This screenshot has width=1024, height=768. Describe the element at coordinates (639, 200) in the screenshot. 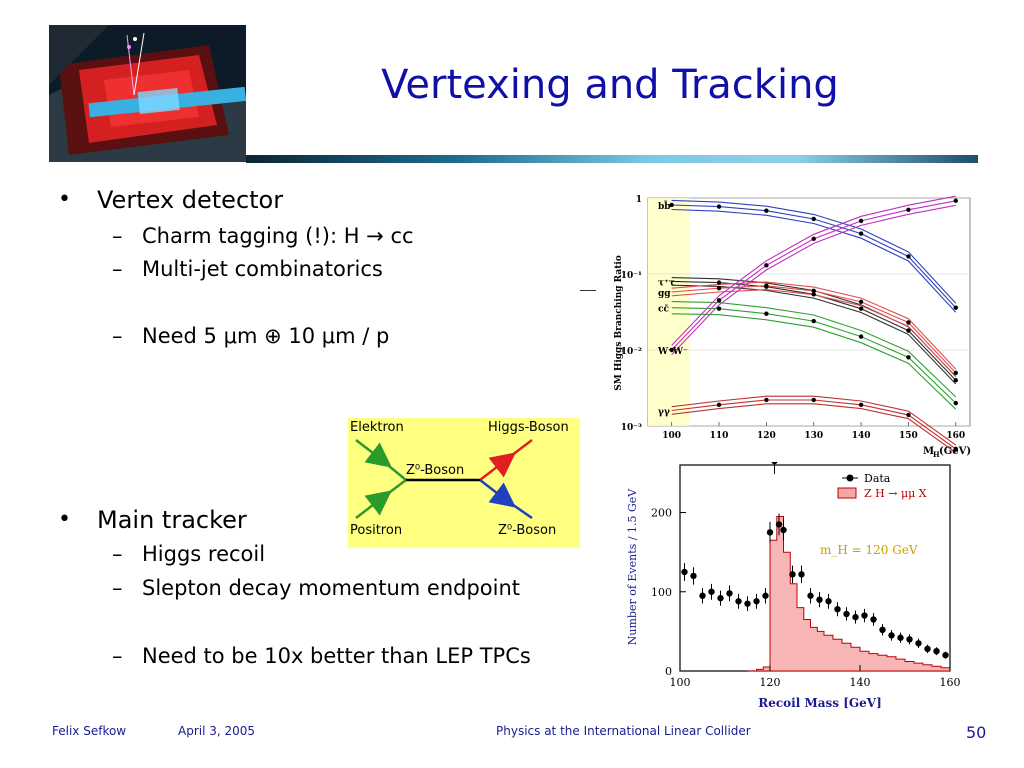

I see `br-ytick-label: 1` at that location.